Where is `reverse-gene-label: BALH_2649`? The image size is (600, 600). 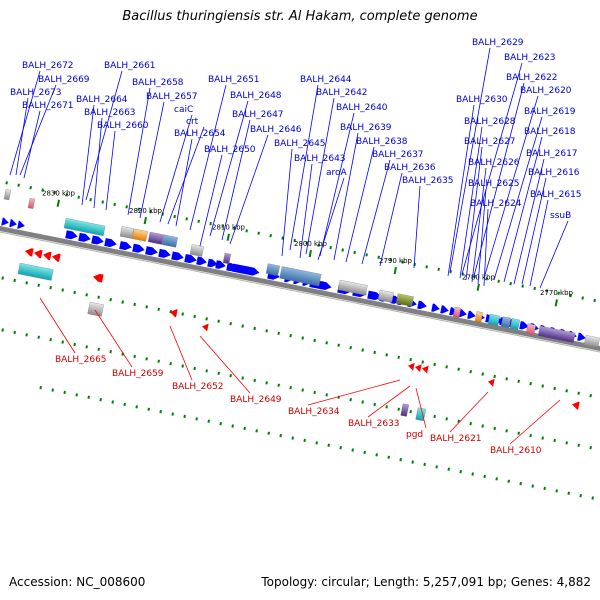
reverse-gene-label: BALH_2649 is located at coordinates (256, 400).